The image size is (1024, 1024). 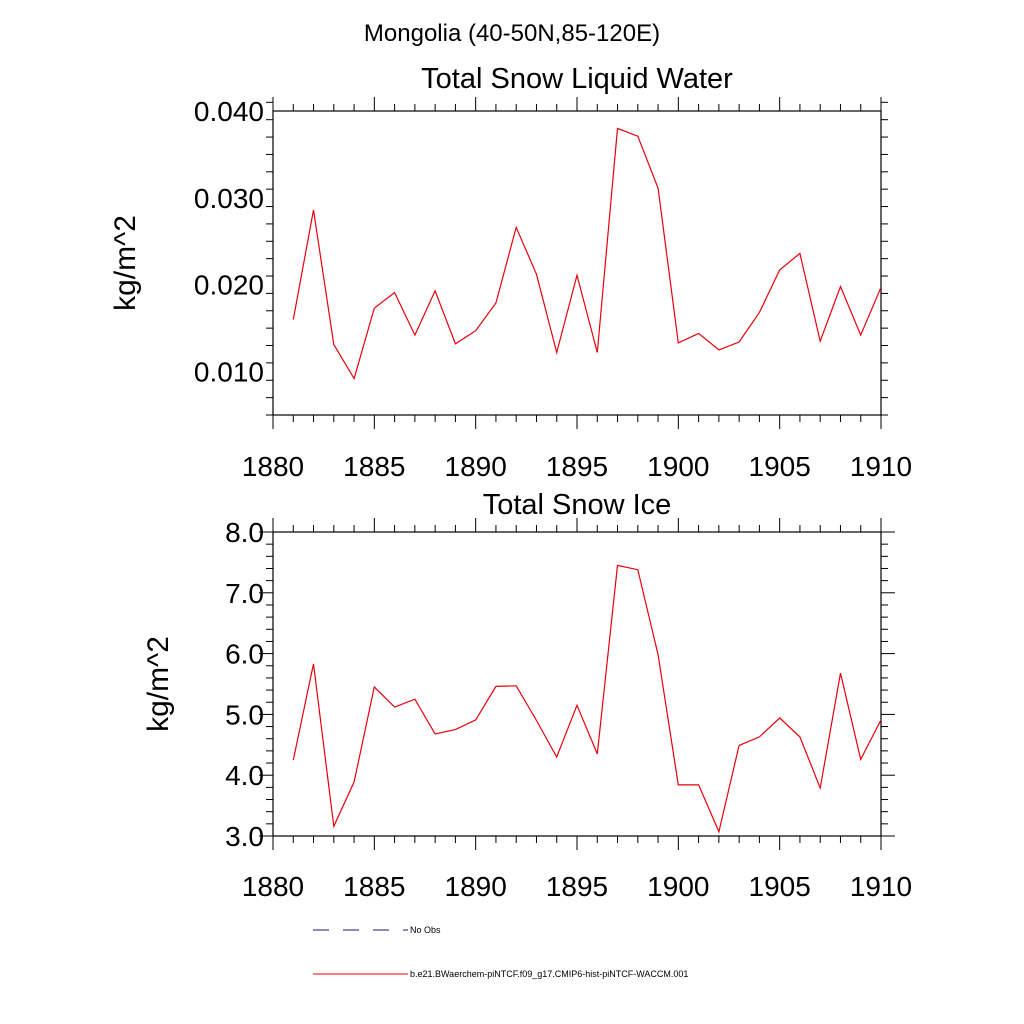 What do you see at coordinates (577, 79) in the screenshot?
I see `panel-title: Total Snow Liquid Water` at bounding box center [577, 79].